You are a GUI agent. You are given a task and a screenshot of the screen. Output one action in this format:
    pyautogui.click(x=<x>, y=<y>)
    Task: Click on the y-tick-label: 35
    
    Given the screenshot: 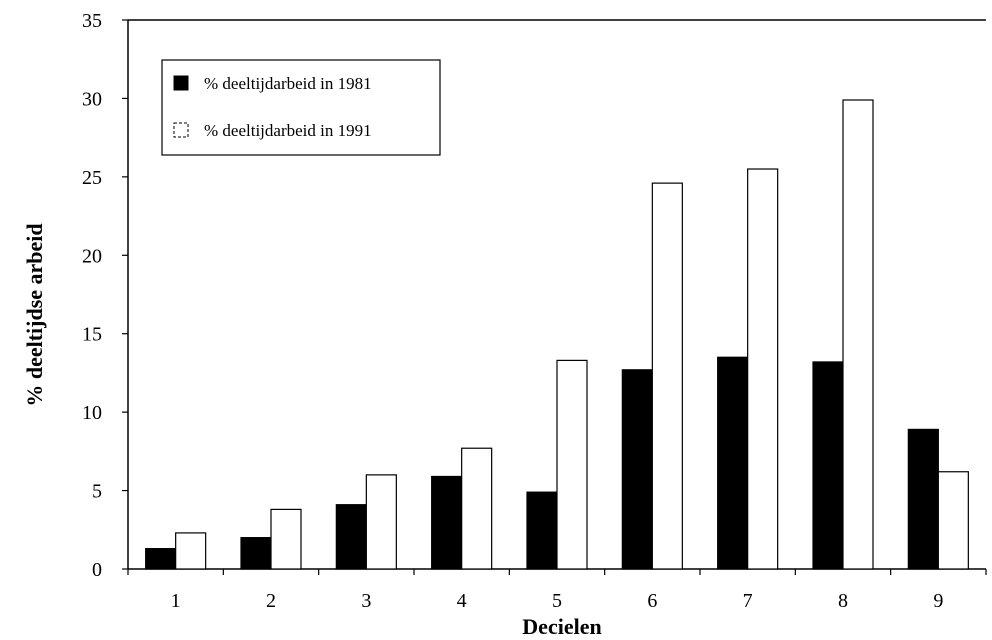 What is the action you would take?
    pyautogui.click(x=92, y=21)
    